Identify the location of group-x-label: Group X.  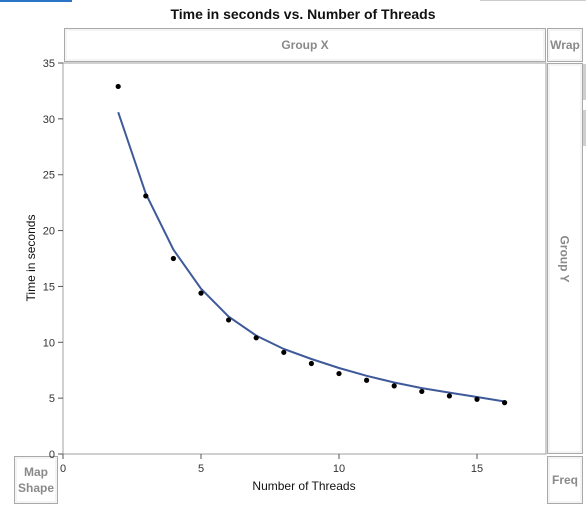
(305, 45).